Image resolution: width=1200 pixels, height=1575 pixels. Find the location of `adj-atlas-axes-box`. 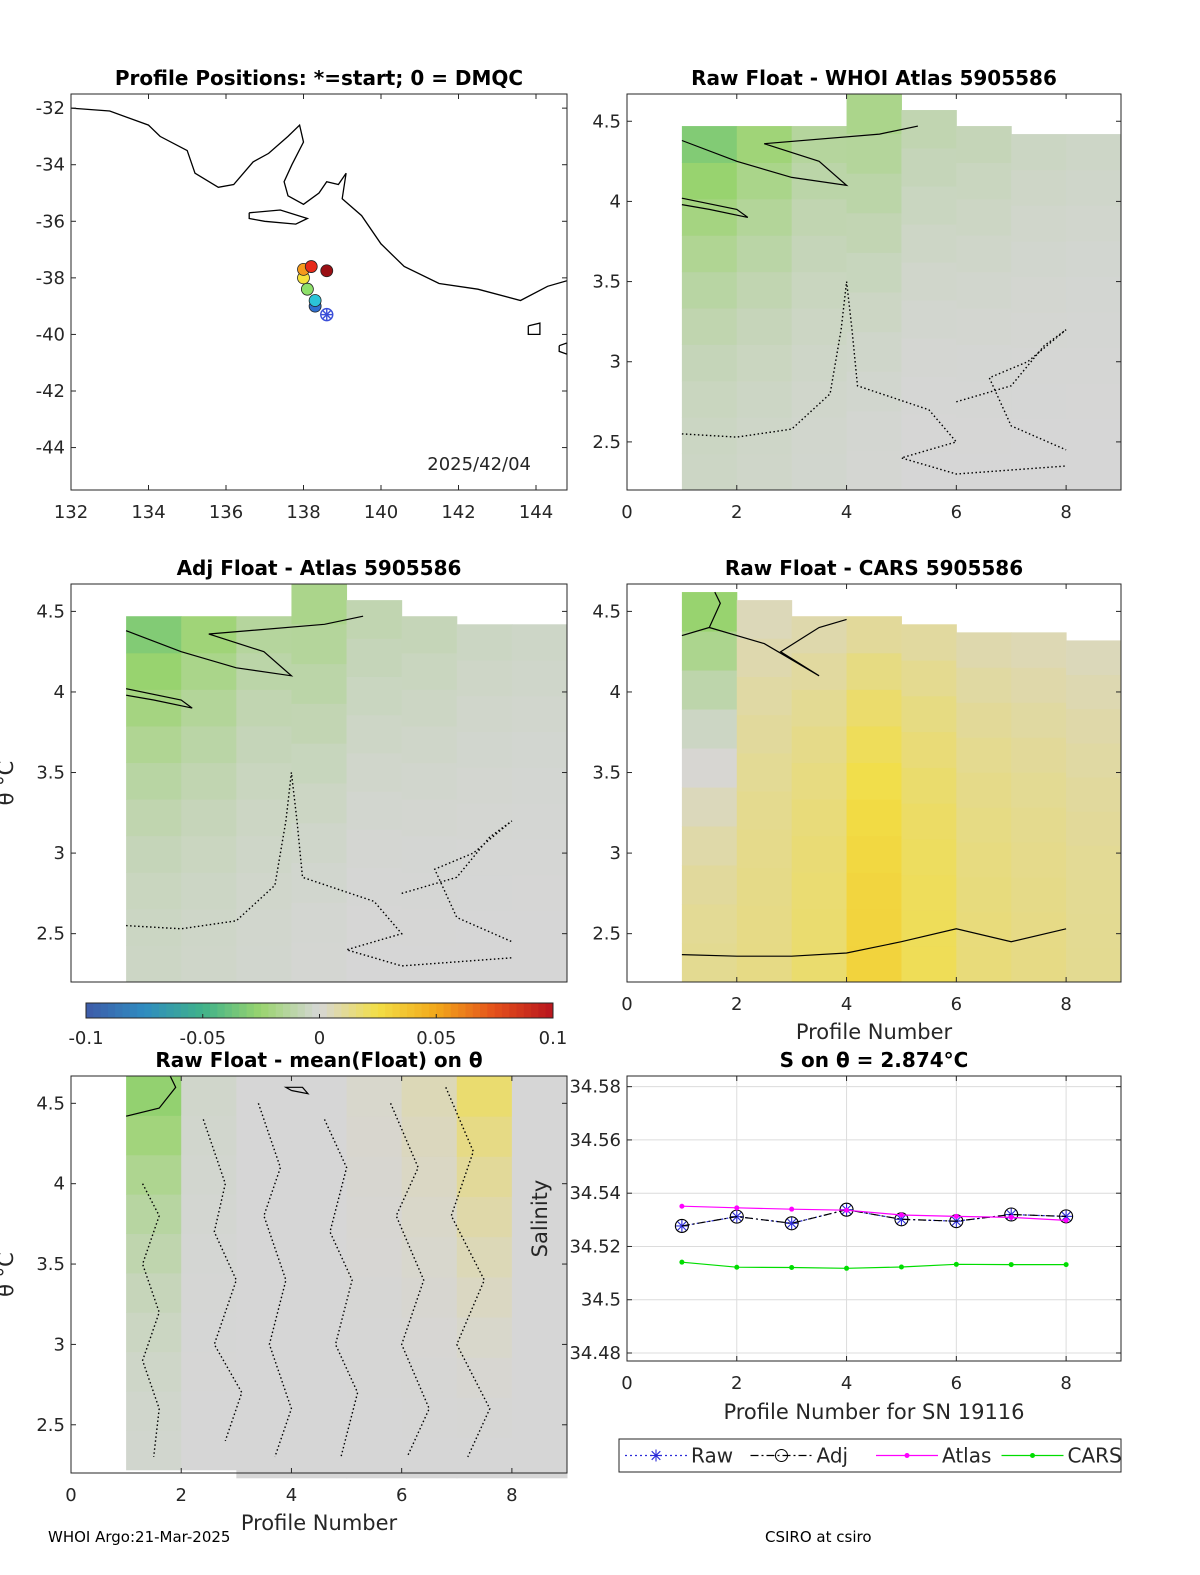

adj-atlas-axes-box is located at coordinates (319, 783).